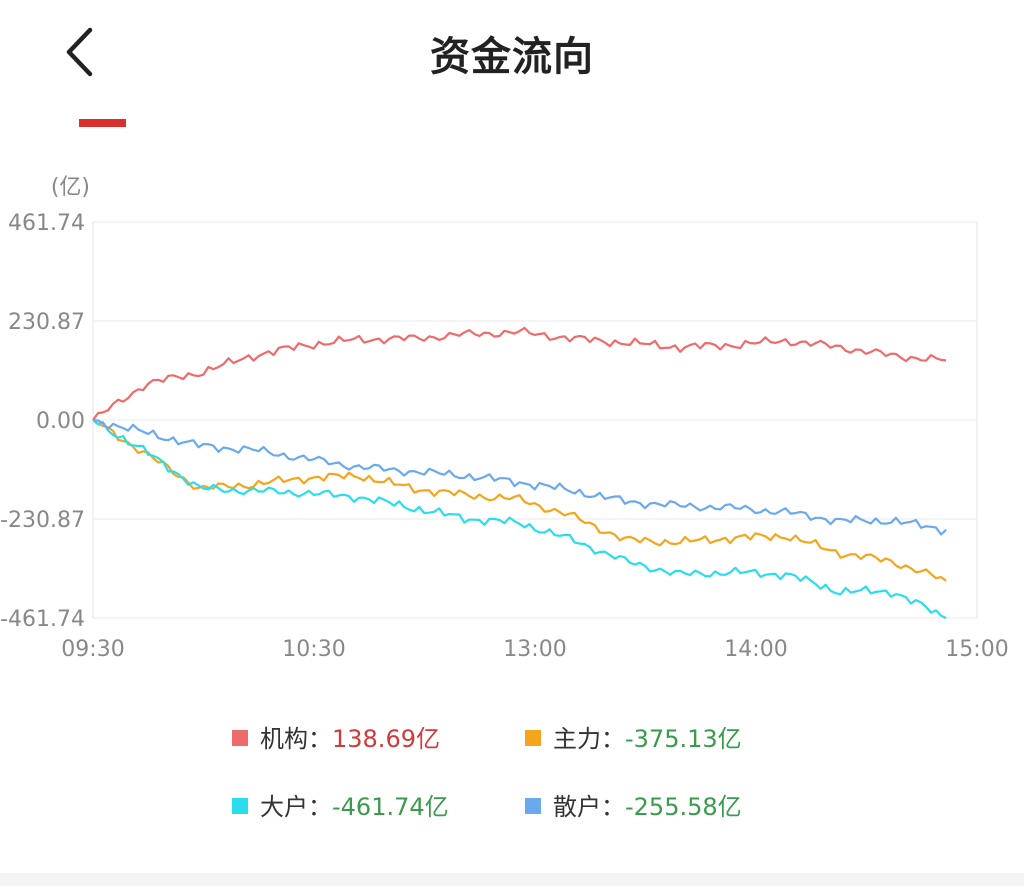 Image resolution: width=1024 pixels, height=886 pixels. What do you see at coordinates (42, 520) in the screenshot?
I see `y-tick-label: -230.87` at bounding box center [42, 520].